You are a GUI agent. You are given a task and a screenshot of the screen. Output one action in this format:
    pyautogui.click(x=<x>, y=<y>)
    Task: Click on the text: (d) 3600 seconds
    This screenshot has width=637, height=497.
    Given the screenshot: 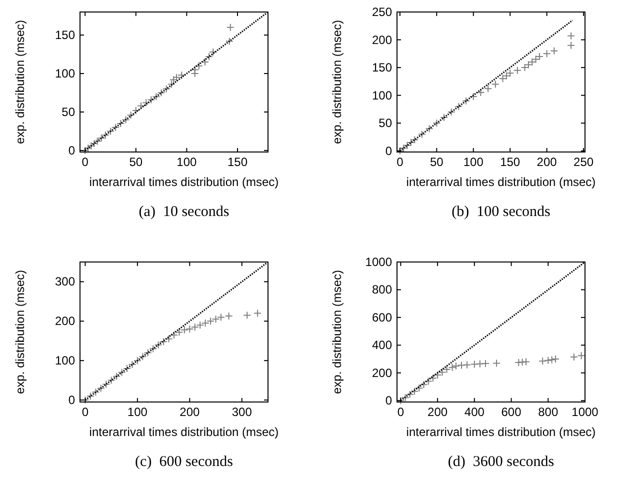 What is the action you would take?
    pyautogui.click(x=501, y=462)
    